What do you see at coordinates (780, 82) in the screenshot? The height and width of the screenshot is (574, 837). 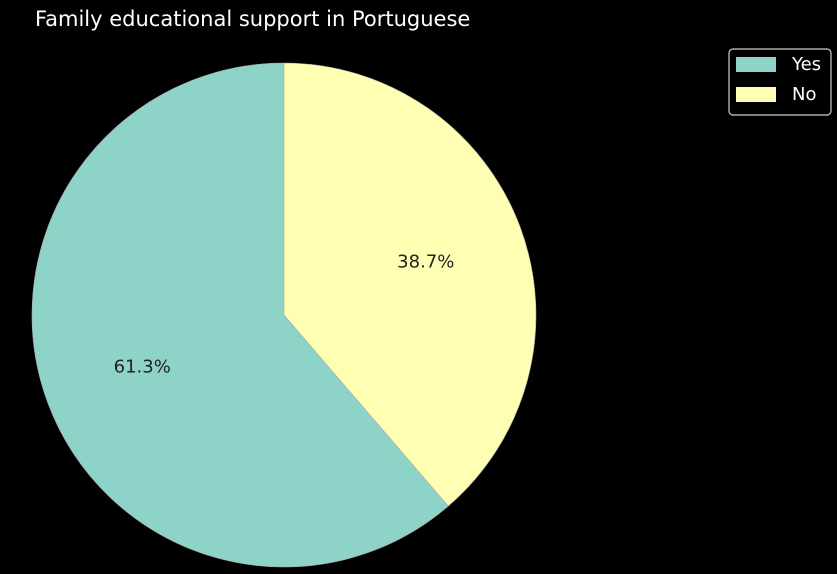 I see `legend: Yes No` at bounding box center [780, 82].